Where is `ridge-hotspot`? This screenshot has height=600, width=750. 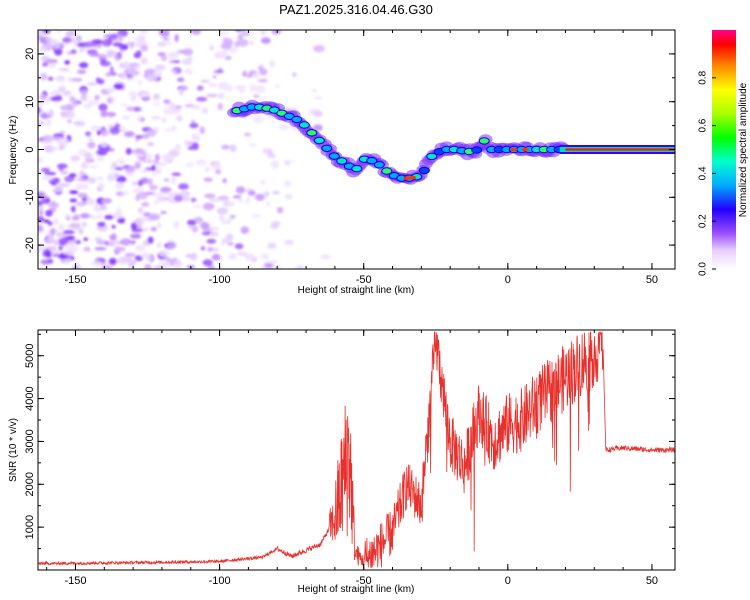 ridge-hotspot is located at coordinates (407, 178).